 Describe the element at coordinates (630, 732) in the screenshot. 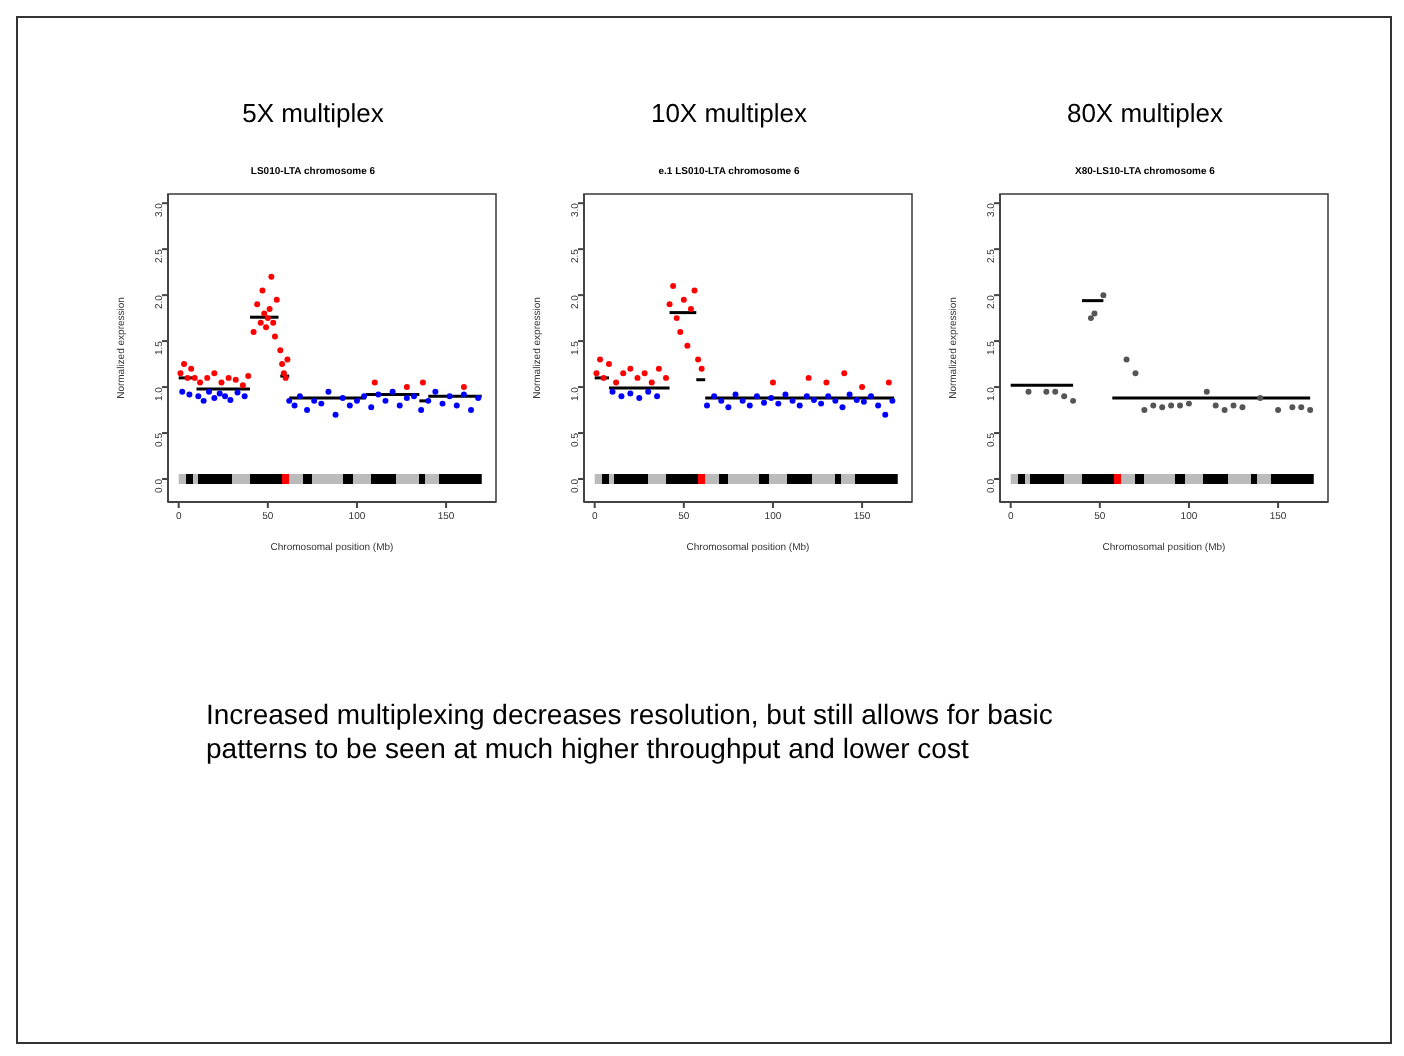

I see `text: Increased multiplexing decreases resolution, but still allows for basic patterns to be seen at much higher throughput and lower cost` at that location.